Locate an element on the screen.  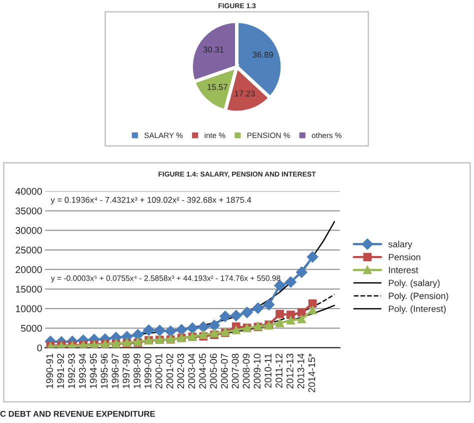
x-tick-label: 2005-06 is located at coordinates (213, 371).